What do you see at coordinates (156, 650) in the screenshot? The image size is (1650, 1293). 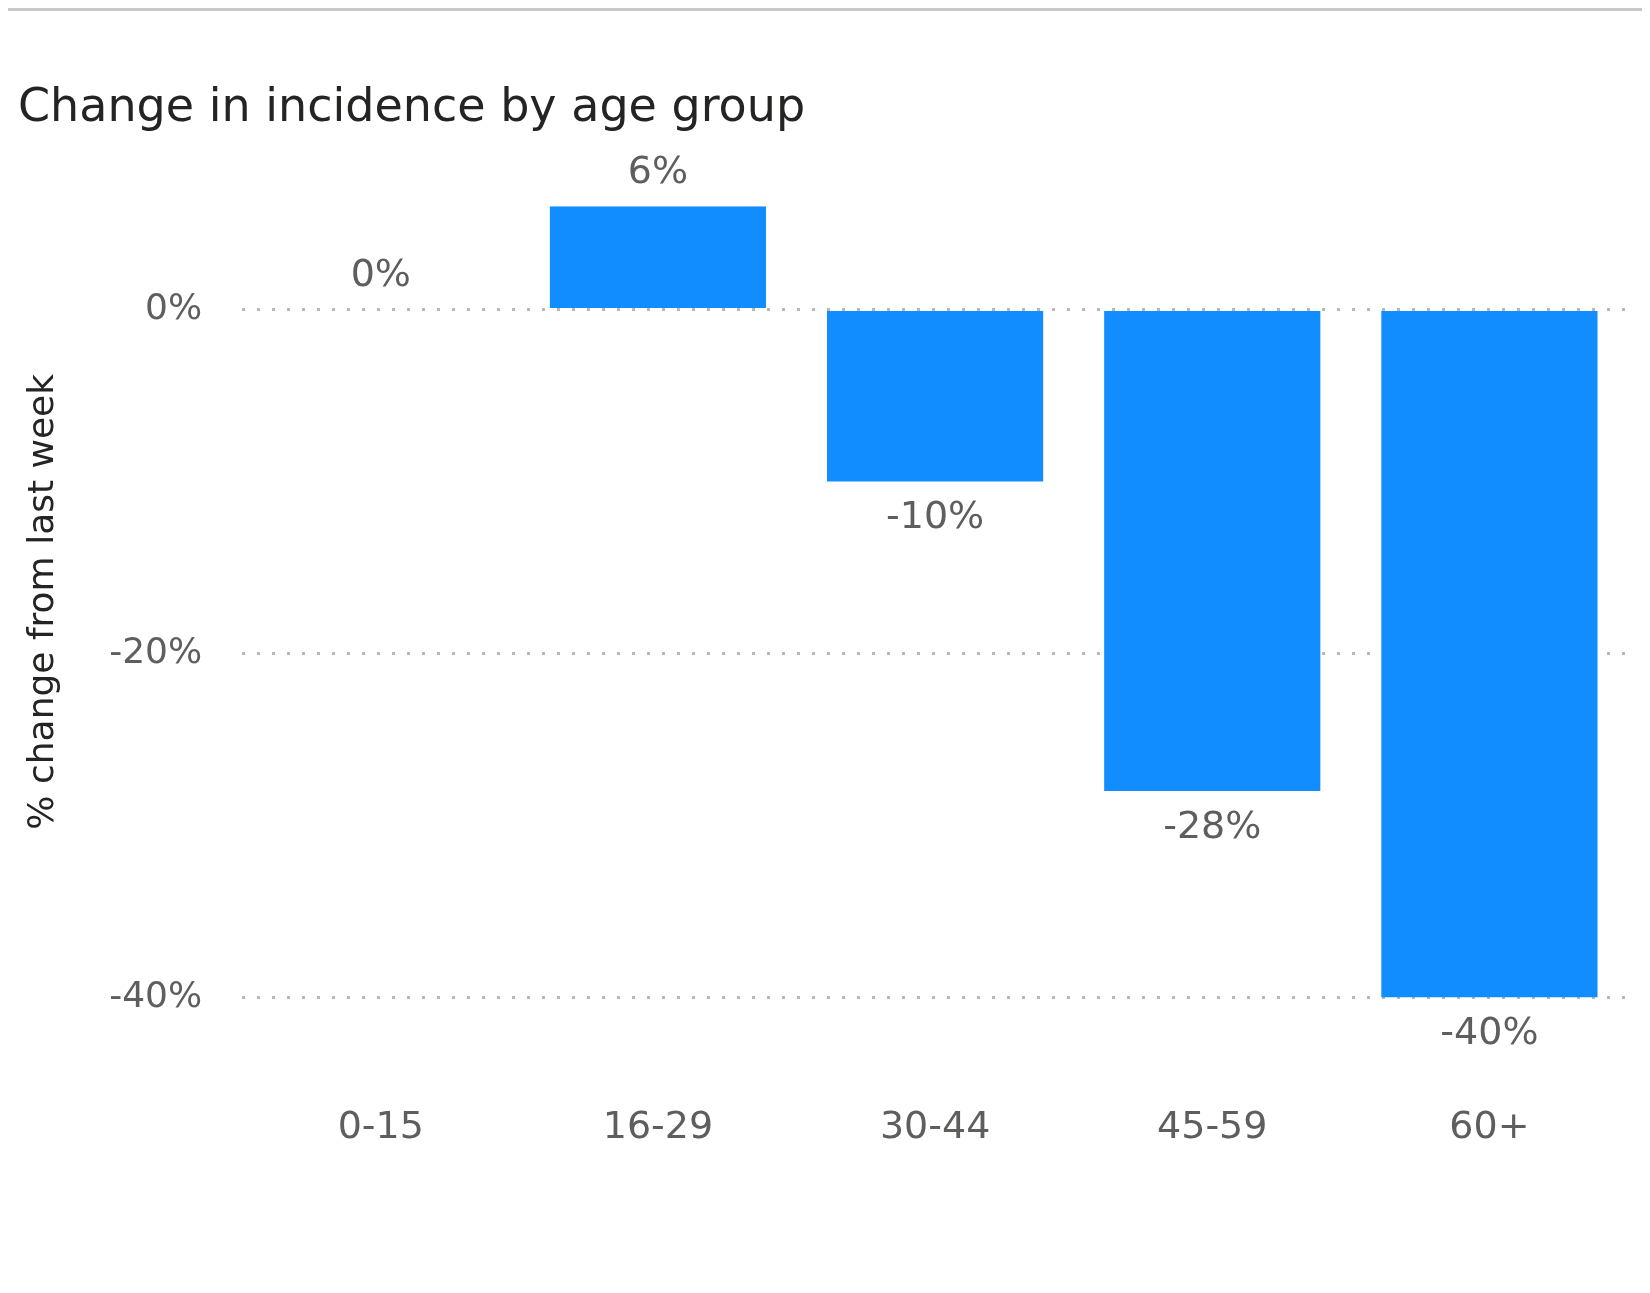 I see `y-tick-label: -20%` at bounding box center [156, 650].